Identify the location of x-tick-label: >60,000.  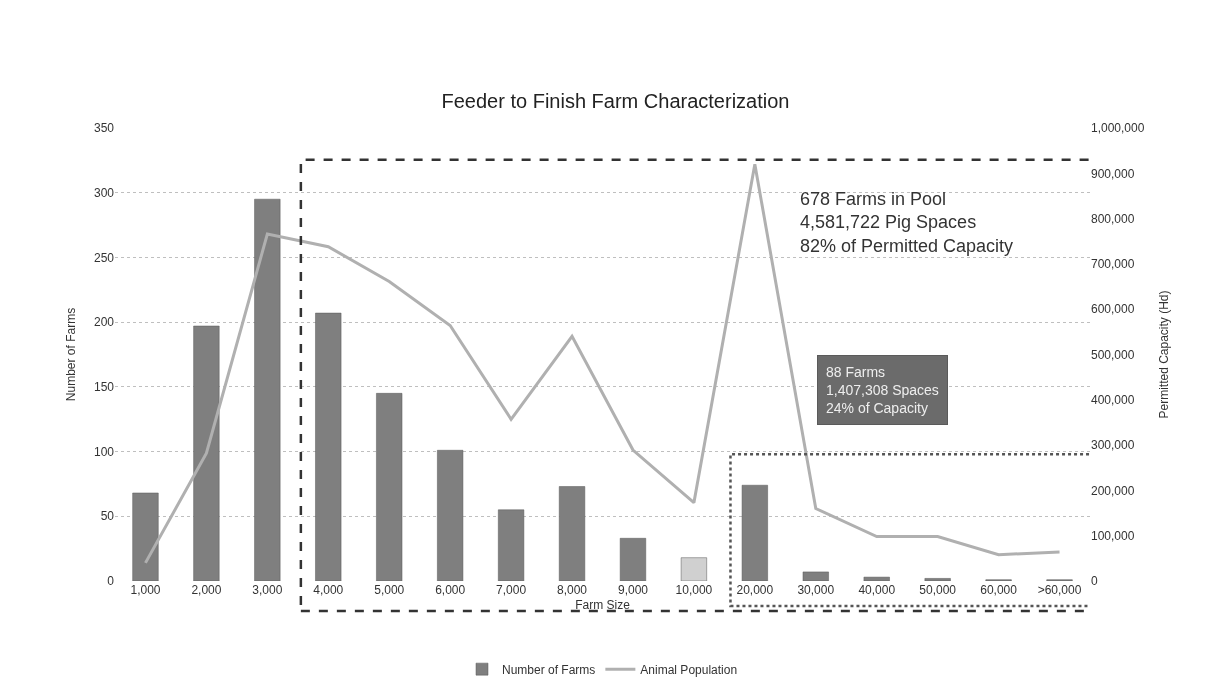
(1059, 590).